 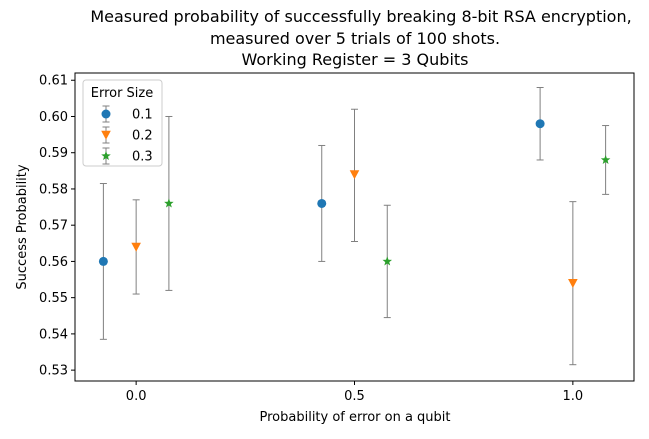 What do you see at coordinates (355, 417) in the screenshot?
I see `x-axis-label: Probability of error on a qubit` at bounding box center [355, 417].